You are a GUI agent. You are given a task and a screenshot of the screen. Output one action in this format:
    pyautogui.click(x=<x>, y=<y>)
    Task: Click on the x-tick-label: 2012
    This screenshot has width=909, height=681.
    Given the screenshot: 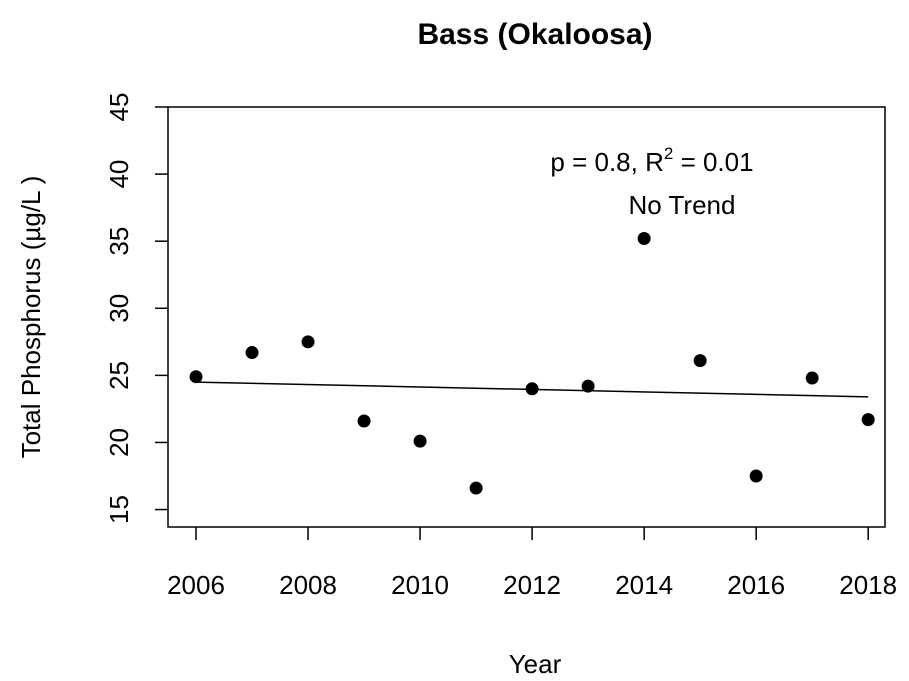 What is the action you would take?
    pyautogui.click(x=532, y=585)
    